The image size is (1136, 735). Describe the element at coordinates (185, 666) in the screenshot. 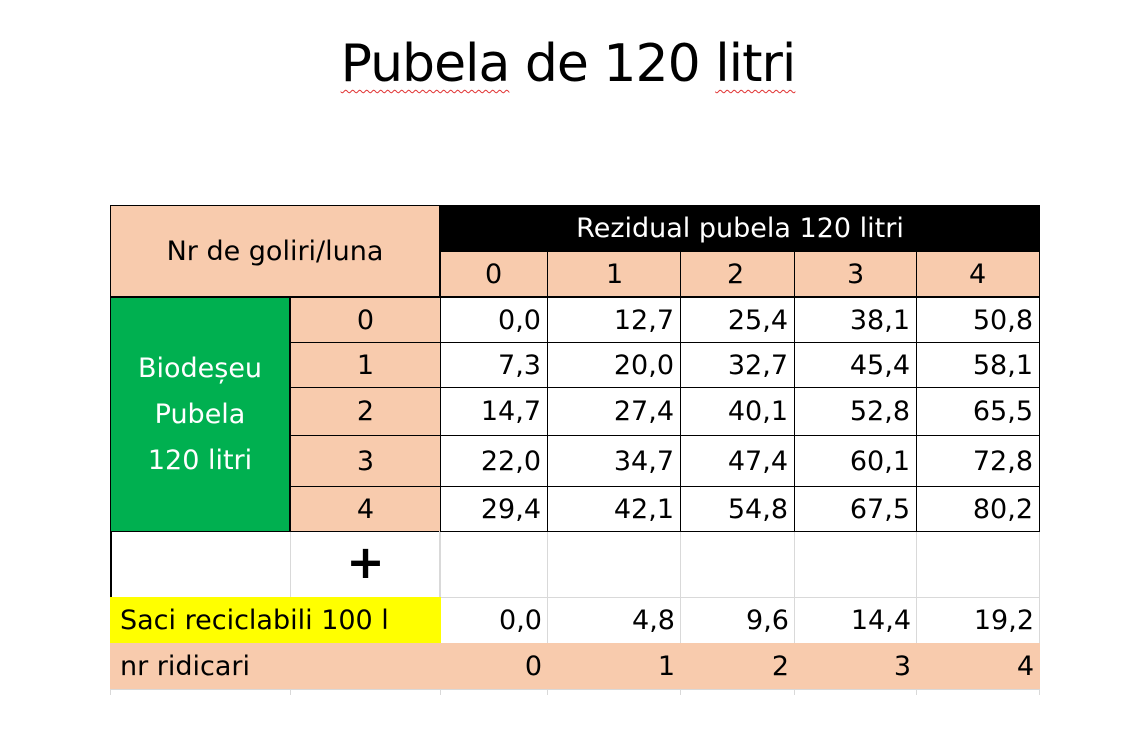

I see `pickups-label: nr ridicari` at that location.